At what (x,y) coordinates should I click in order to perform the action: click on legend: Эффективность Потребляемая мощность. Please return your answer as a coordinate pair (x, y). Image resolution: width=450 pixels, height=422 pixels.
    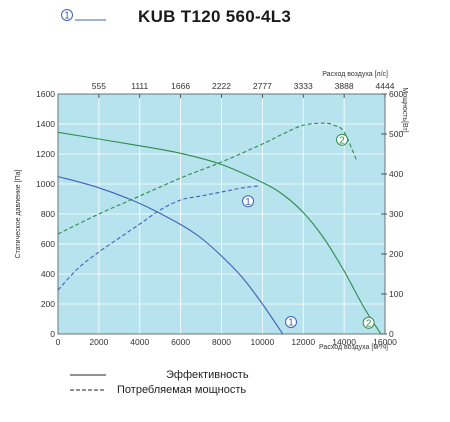
    Looking at the image, I should click on (159, 382).